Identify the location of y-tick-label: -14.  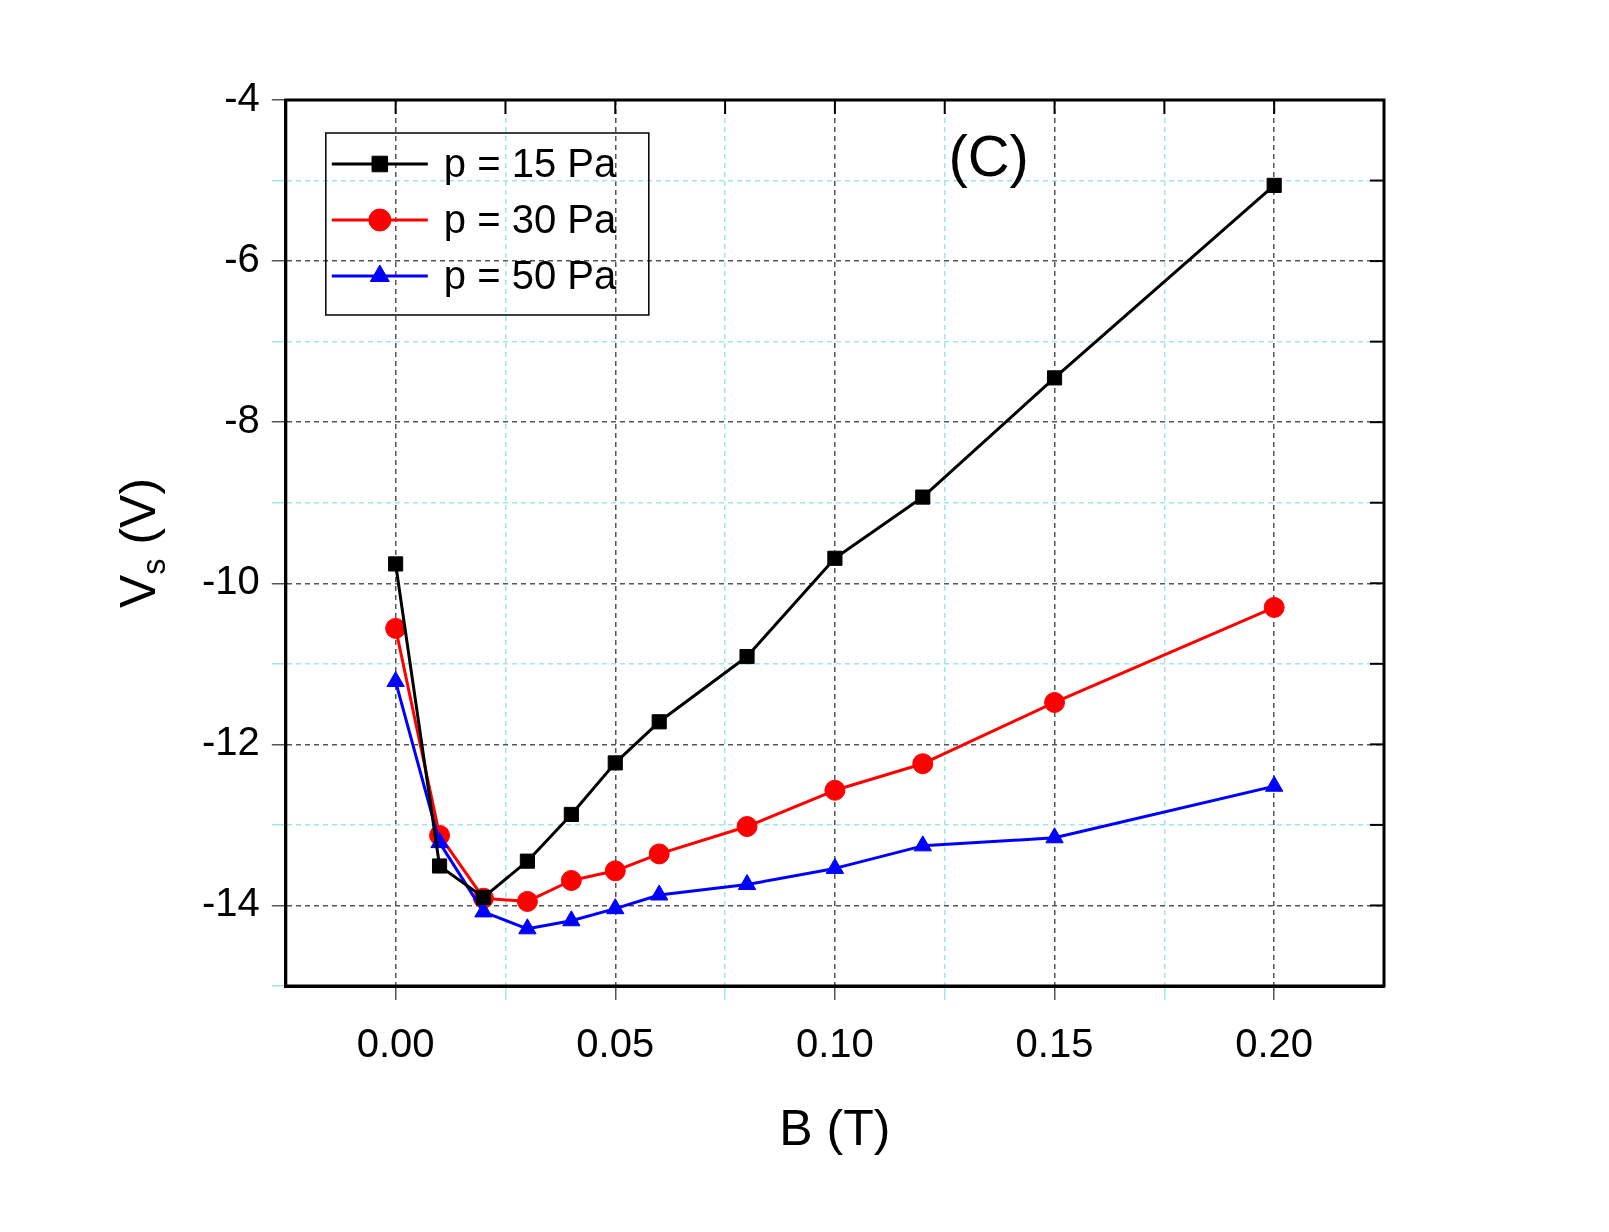
(231, 902).